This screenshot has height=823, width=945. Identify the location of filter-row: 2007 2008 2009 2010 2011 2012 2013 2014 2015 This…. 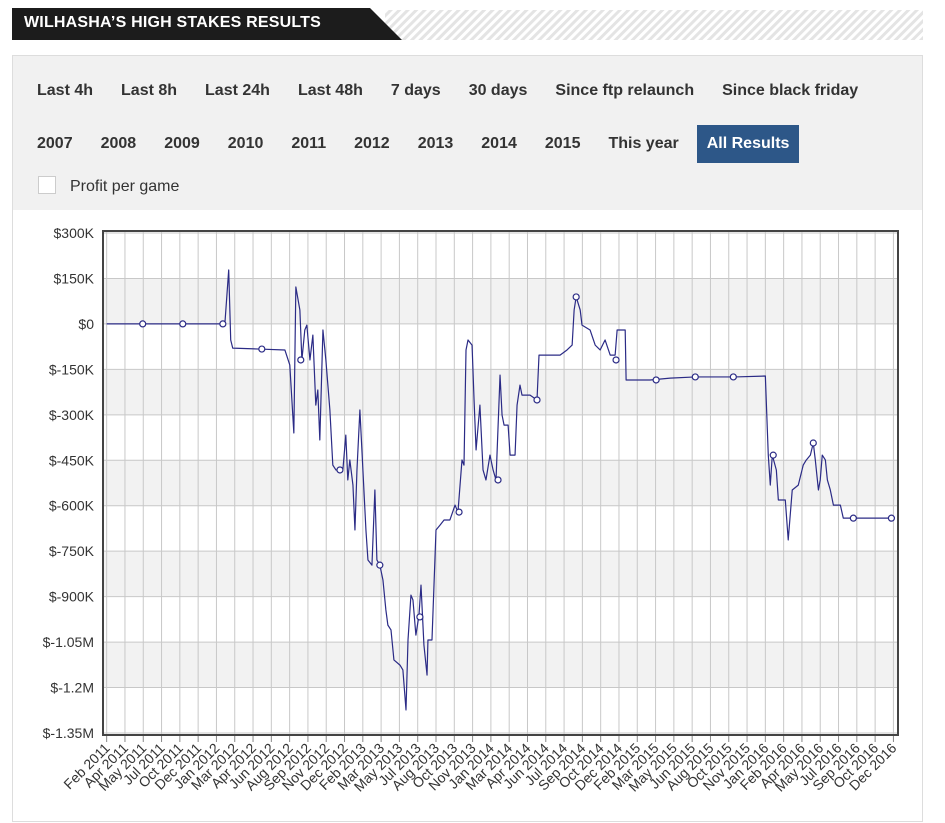
(411, 144).